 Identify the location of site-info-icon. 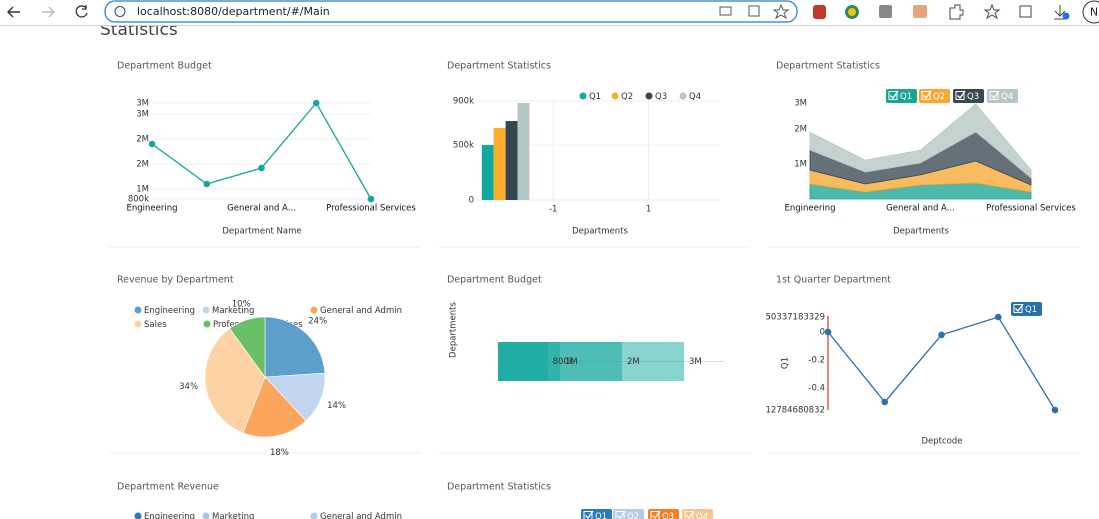
(120, 11).